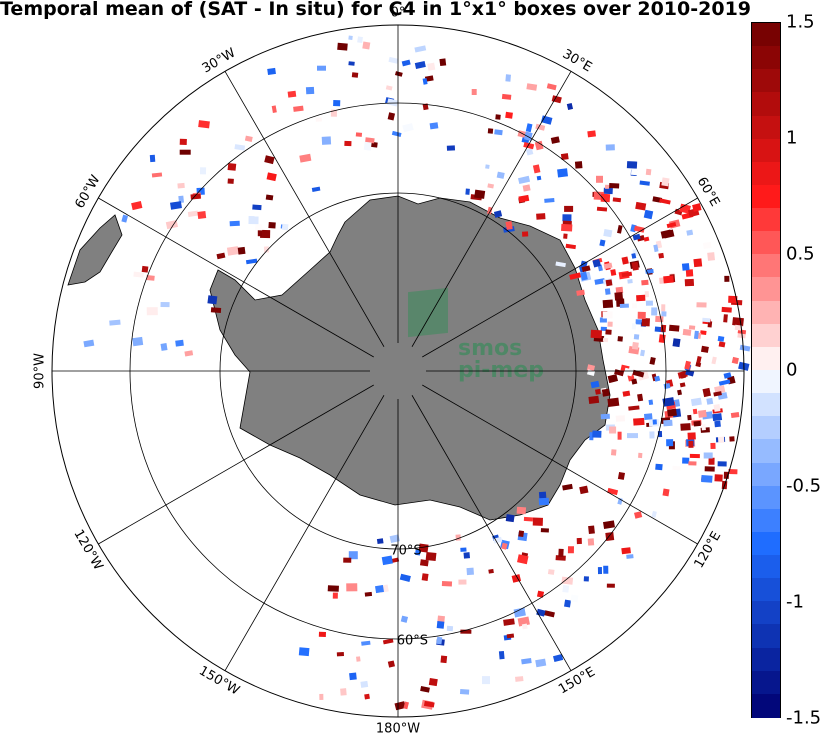 The height and width of the screenshot is (742, 822). Describe the element at coordinates (501, 370) in the screenshot. I see `logo-line2: pi-mep` at that location.